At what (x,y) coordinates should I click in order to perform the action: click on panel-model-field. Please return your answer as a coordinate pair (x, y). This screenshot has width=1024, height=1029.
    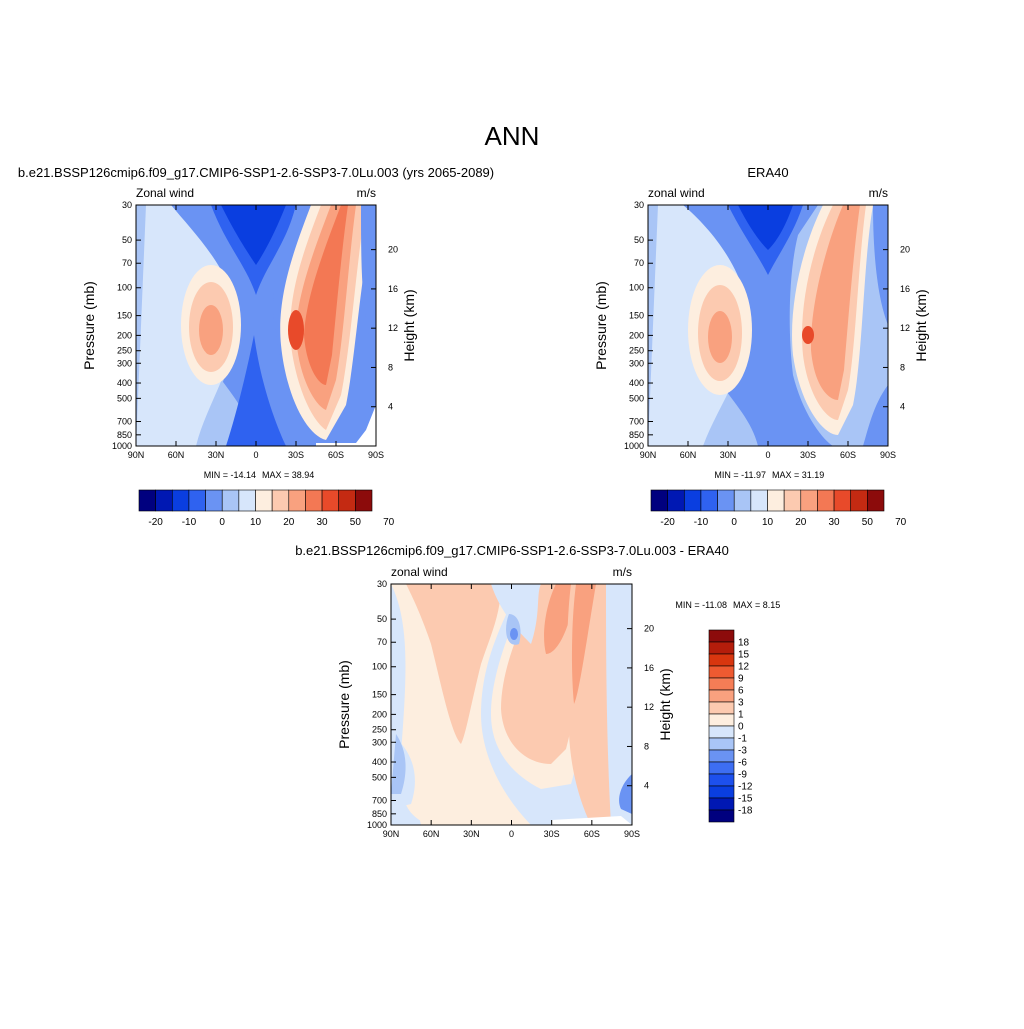
    Looking at the image, I should click on (256, 325).